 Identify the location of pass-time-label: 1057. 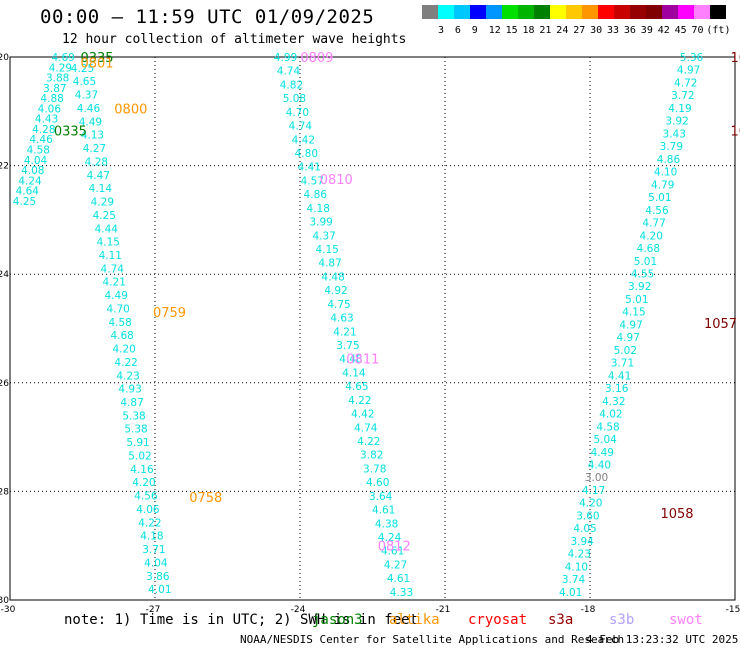
(720, 324).